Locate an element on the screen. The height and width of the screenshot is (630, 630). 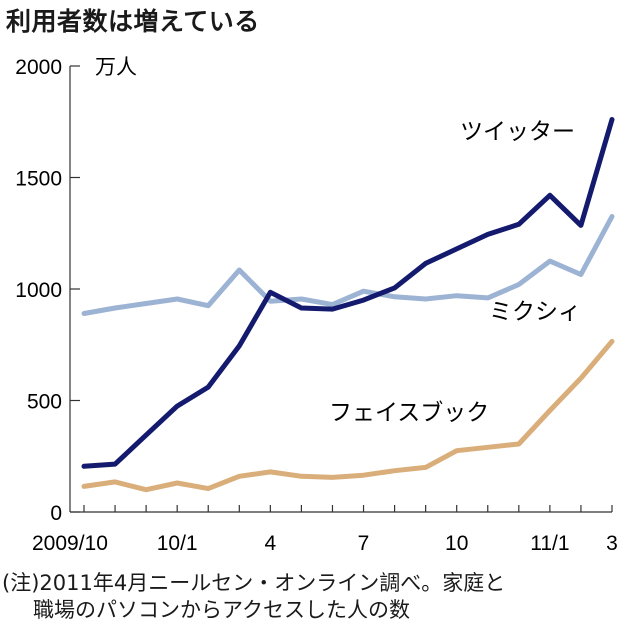
series-label-twitter: ツイッター is located at coordinates (517, 132).